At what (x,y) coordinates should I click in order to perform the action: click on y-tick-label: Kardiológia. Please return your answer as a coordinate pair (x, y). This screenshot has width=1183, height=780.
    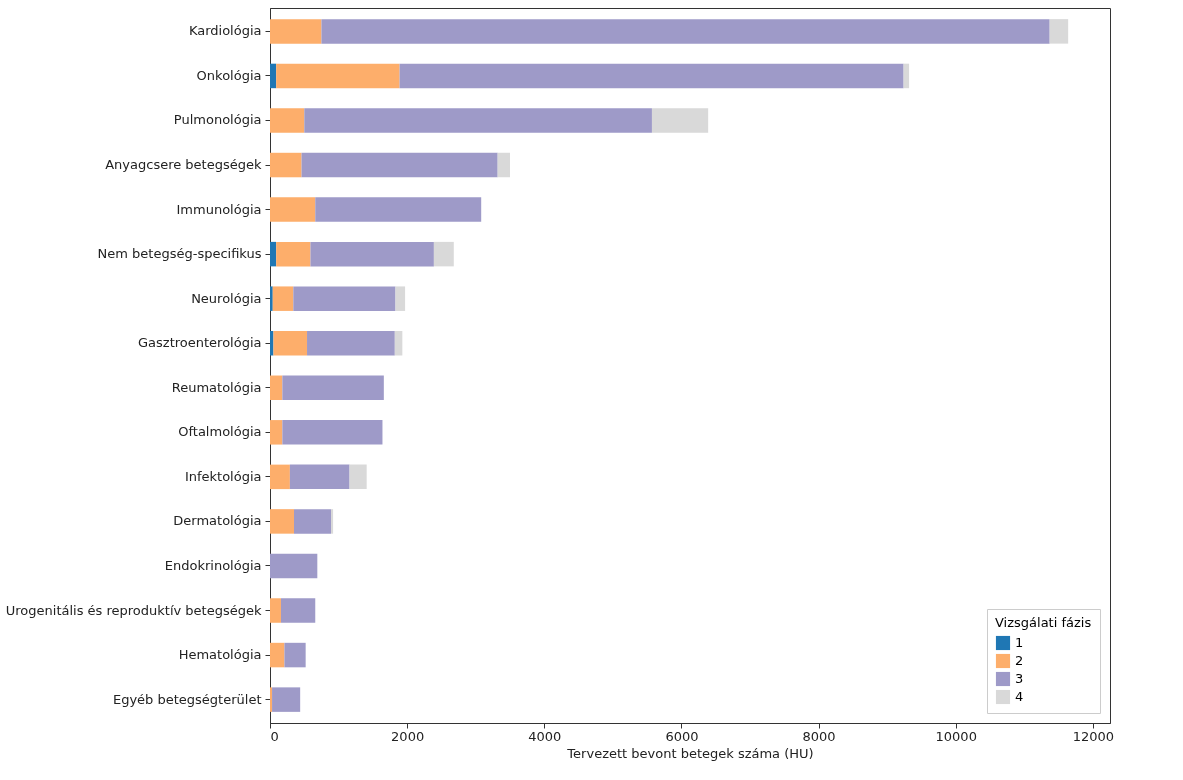
    Looking at the image, I should click on (225, 31).